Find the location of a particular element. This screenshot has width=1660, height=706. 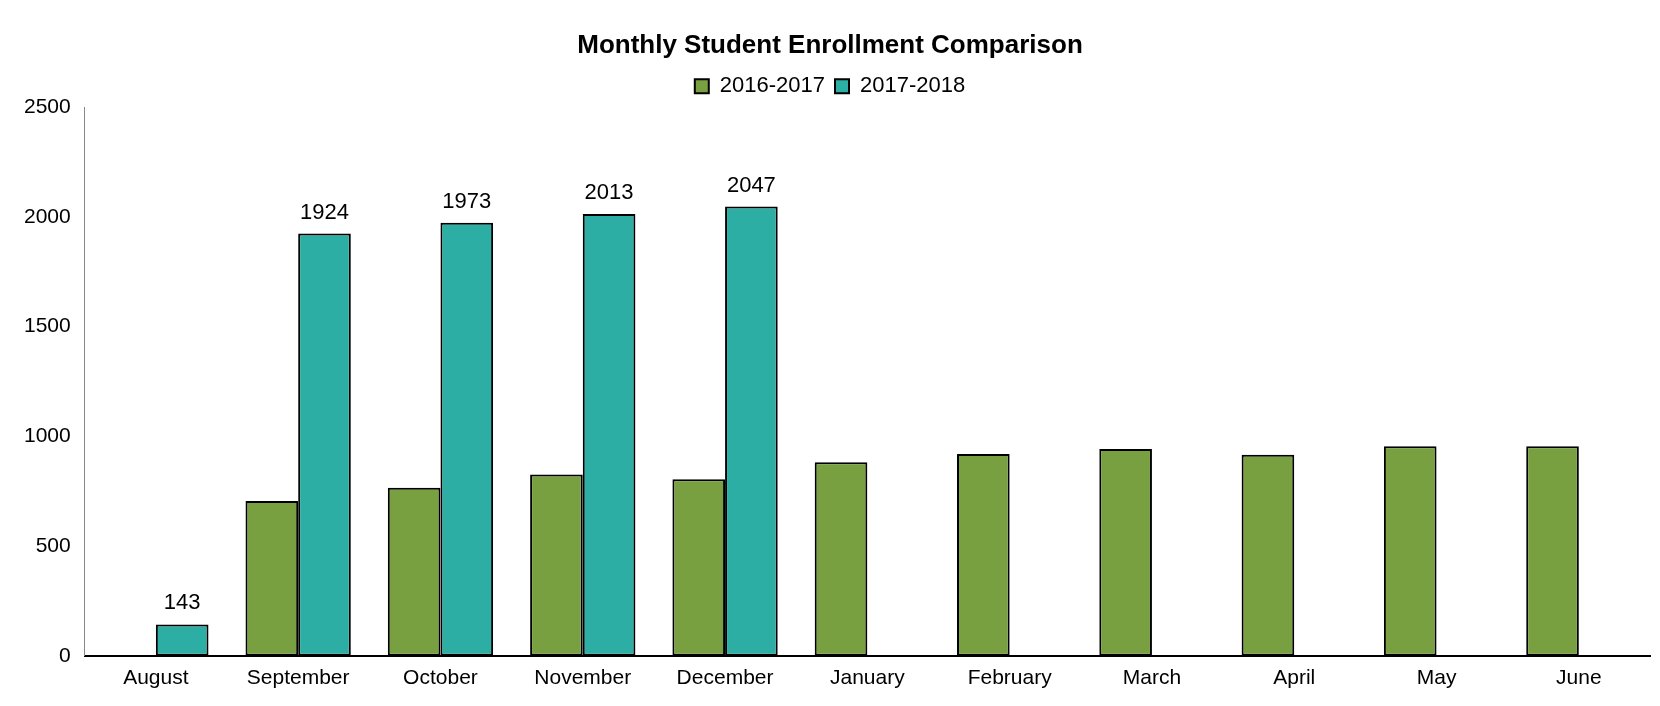

y-tick-label: 1500 is located at coordinates (47, 325).